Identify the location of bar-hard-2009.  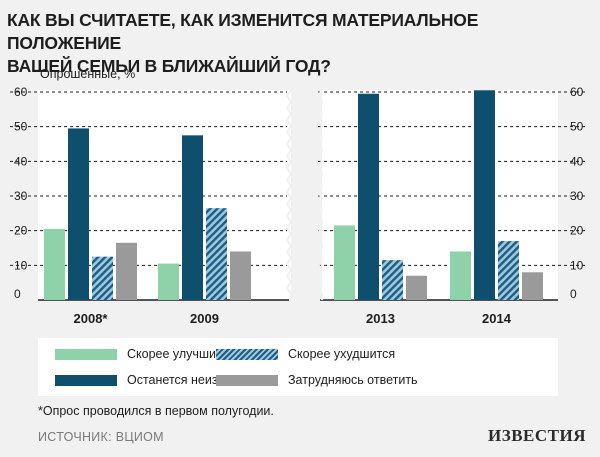
(240, 275).